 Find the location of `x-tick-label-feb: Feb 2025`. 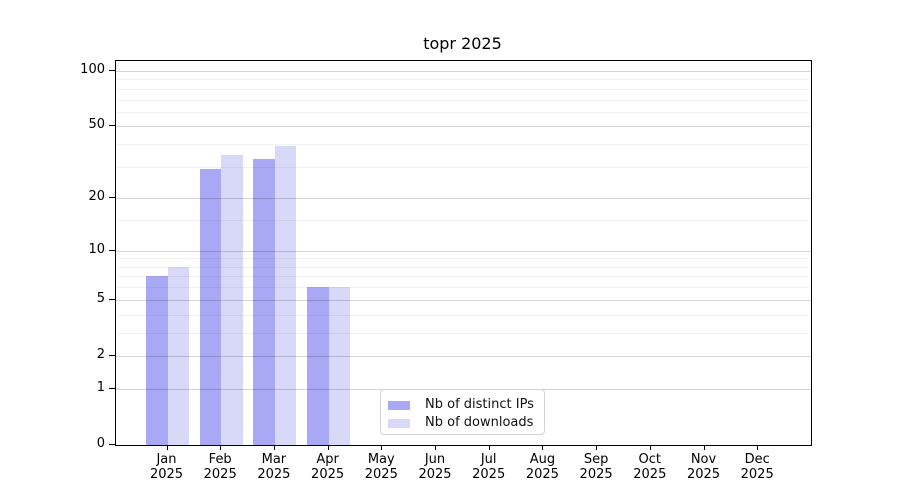

x-tick-label-feb: Feb 2025 is located at coordinates (220, 467).